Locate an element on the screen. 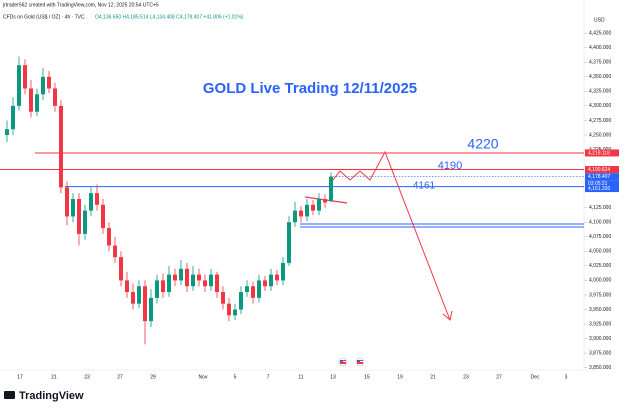  y-tick-label: 4,100.000 is located at coordinates (600, 223).